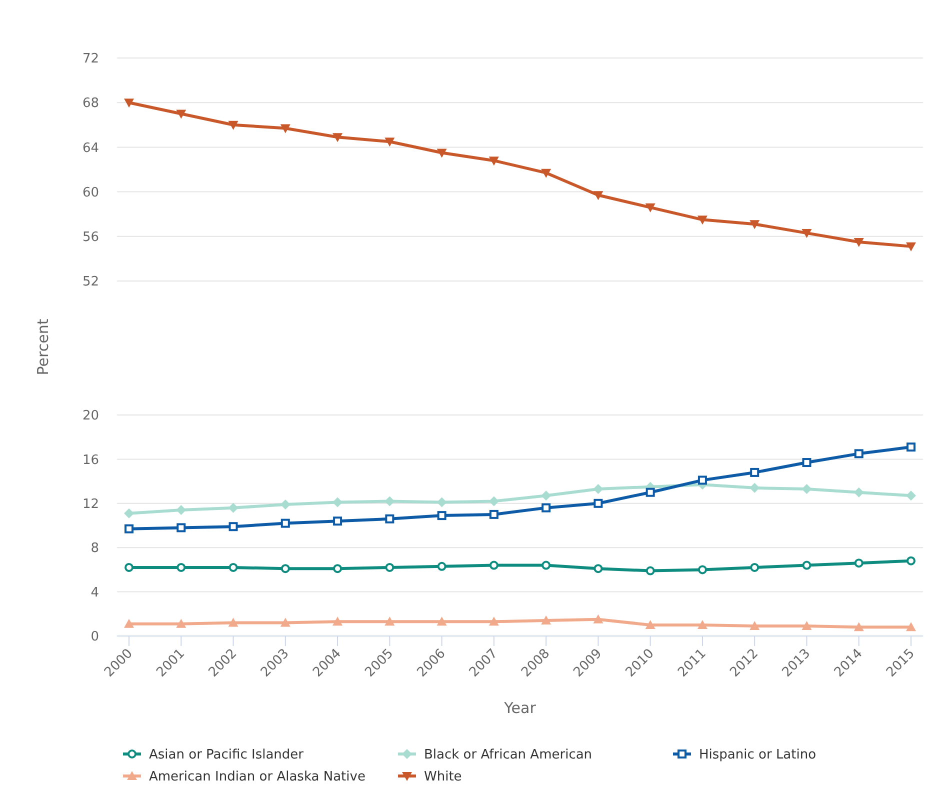 The image size is (937, 803). I want to click on legend-label: American Indian or Alaska Native, so click(257, 777).